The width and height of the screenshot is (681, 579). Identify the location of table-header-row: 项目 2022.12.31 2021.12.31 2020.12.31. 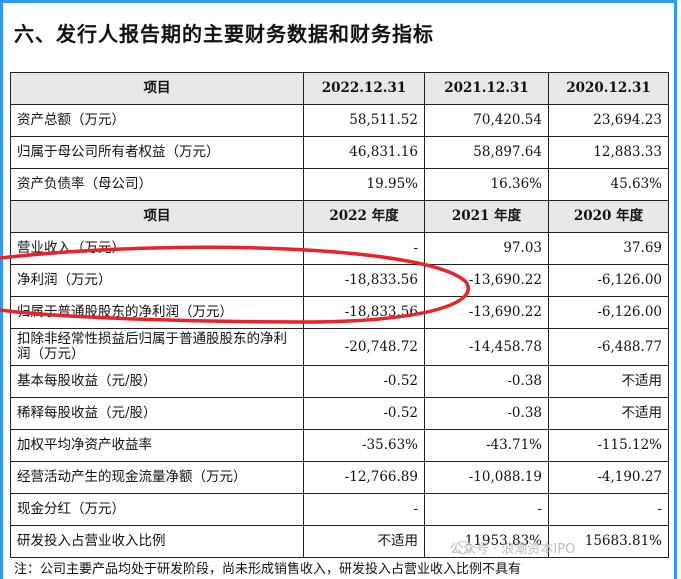
(339, 88).